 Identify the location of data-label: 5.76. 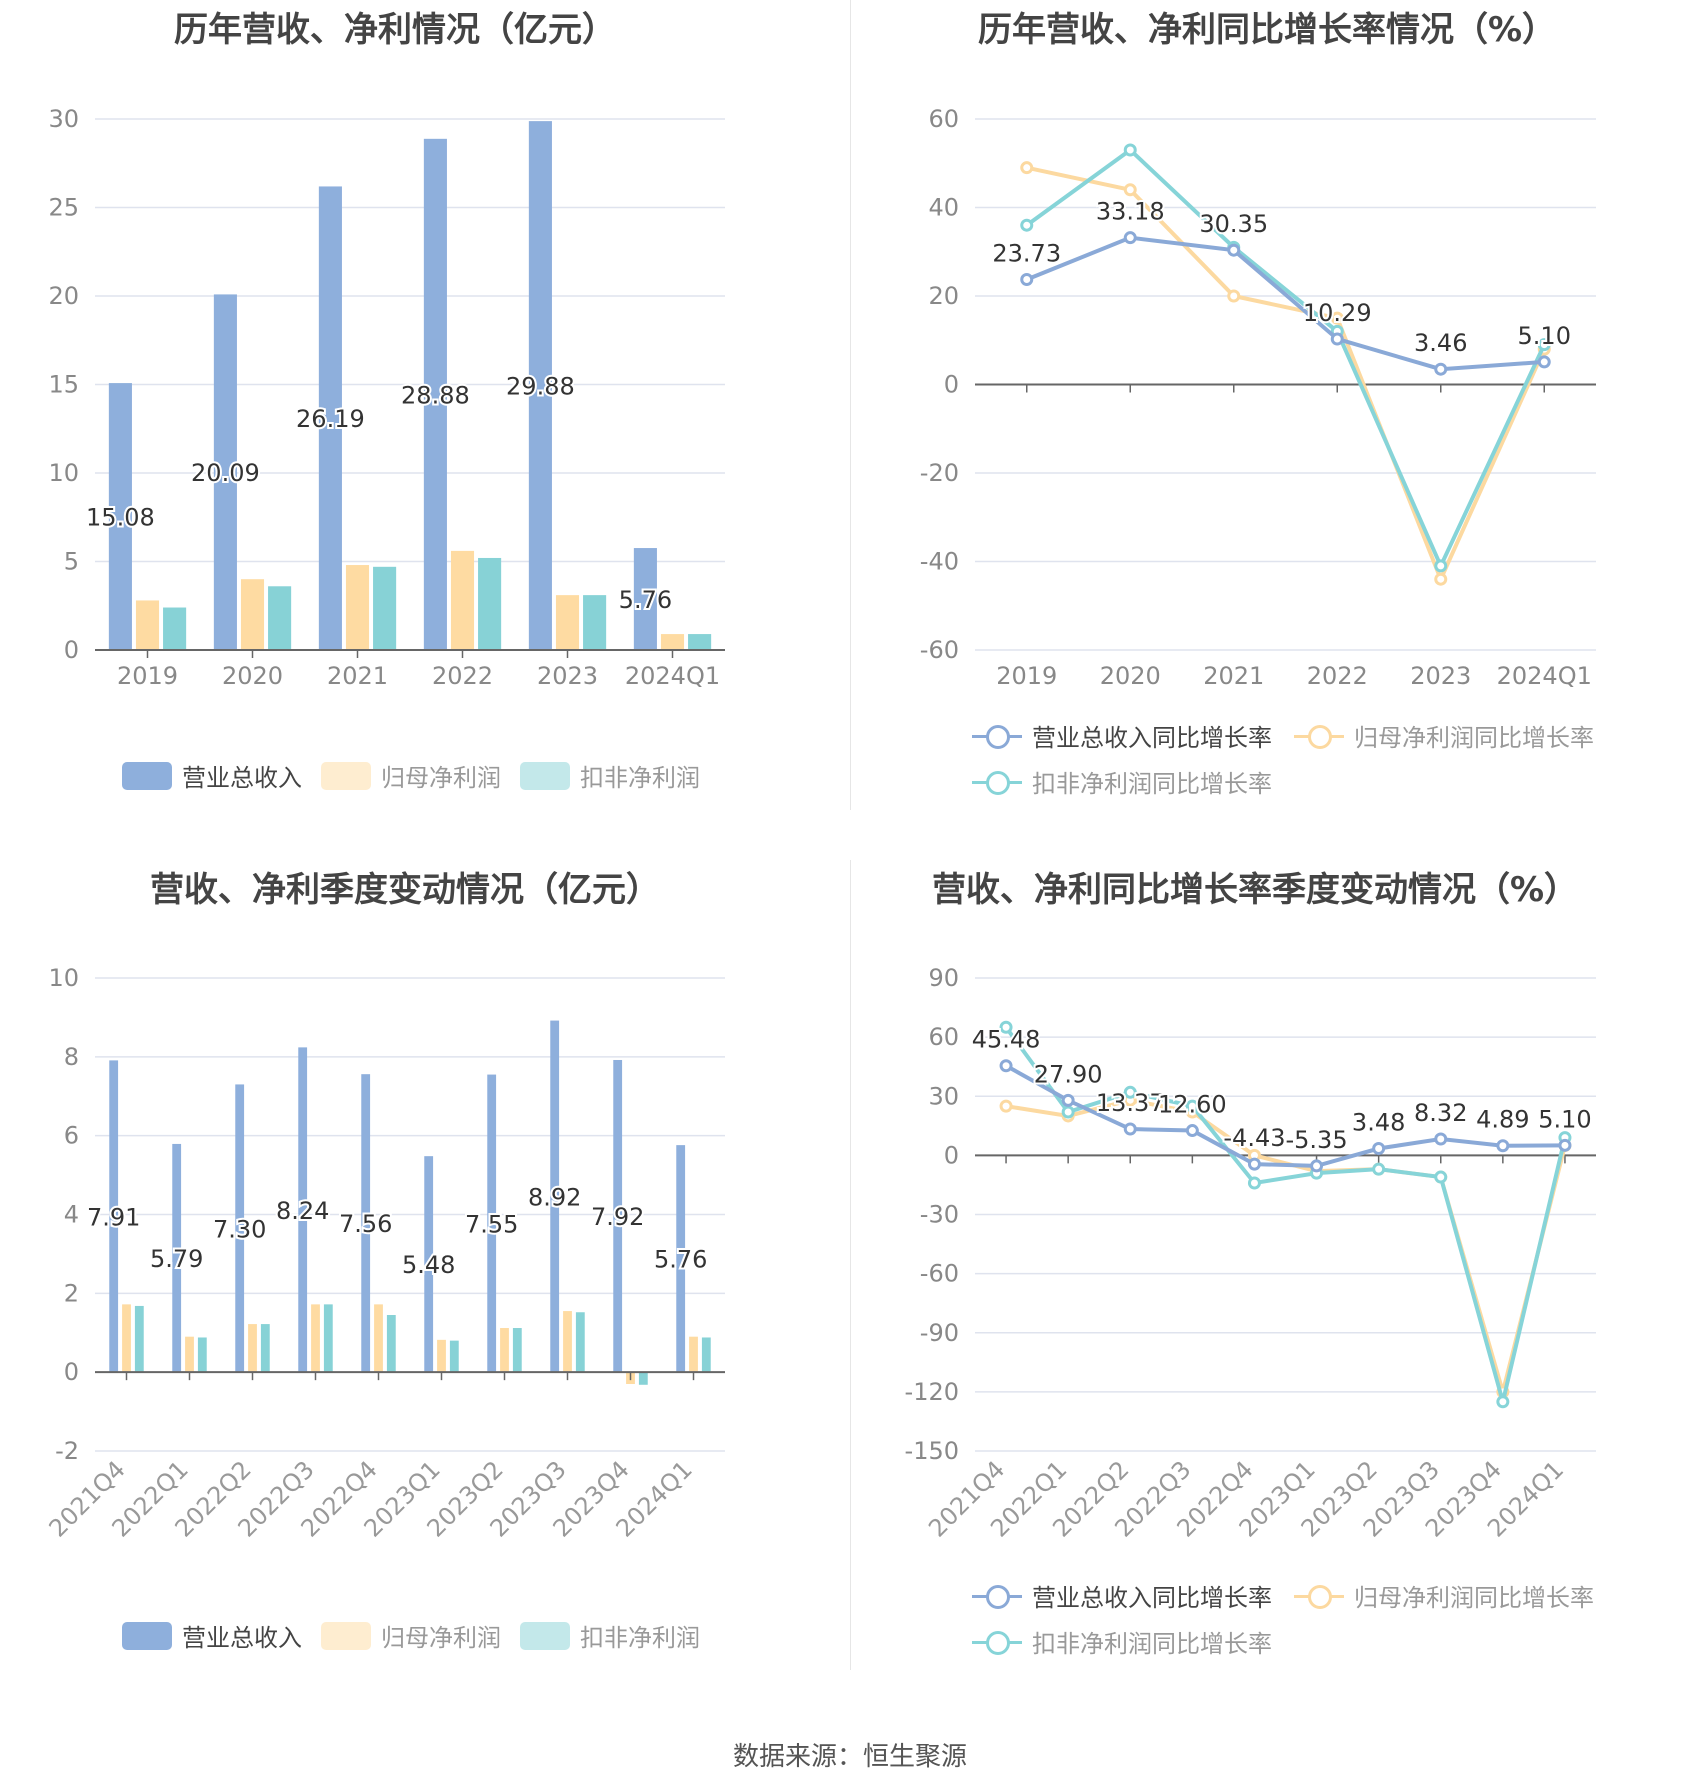
(680, 1260).